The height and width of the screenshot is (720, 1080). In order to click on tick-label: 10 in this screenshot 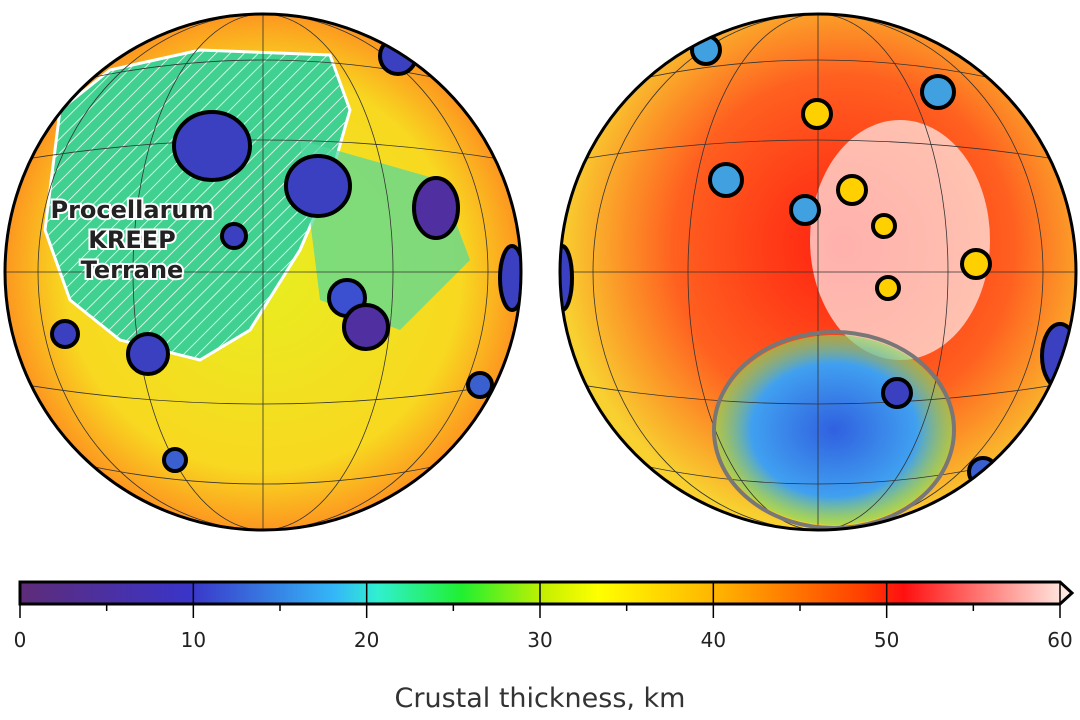, I will do `click(193, 640)`.